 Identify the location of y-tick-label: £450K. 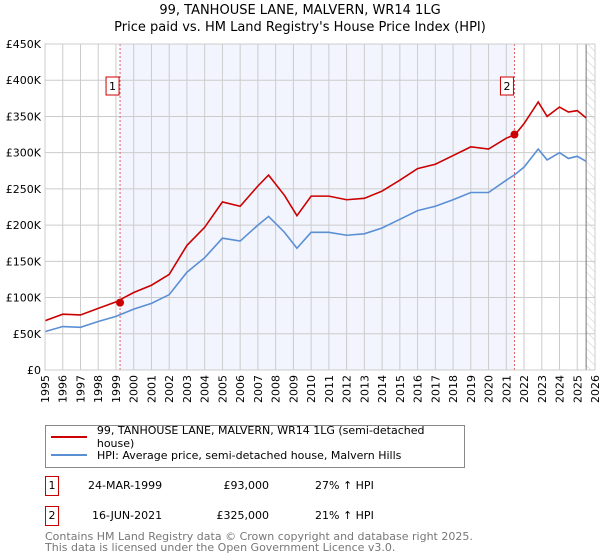
(24, 44).